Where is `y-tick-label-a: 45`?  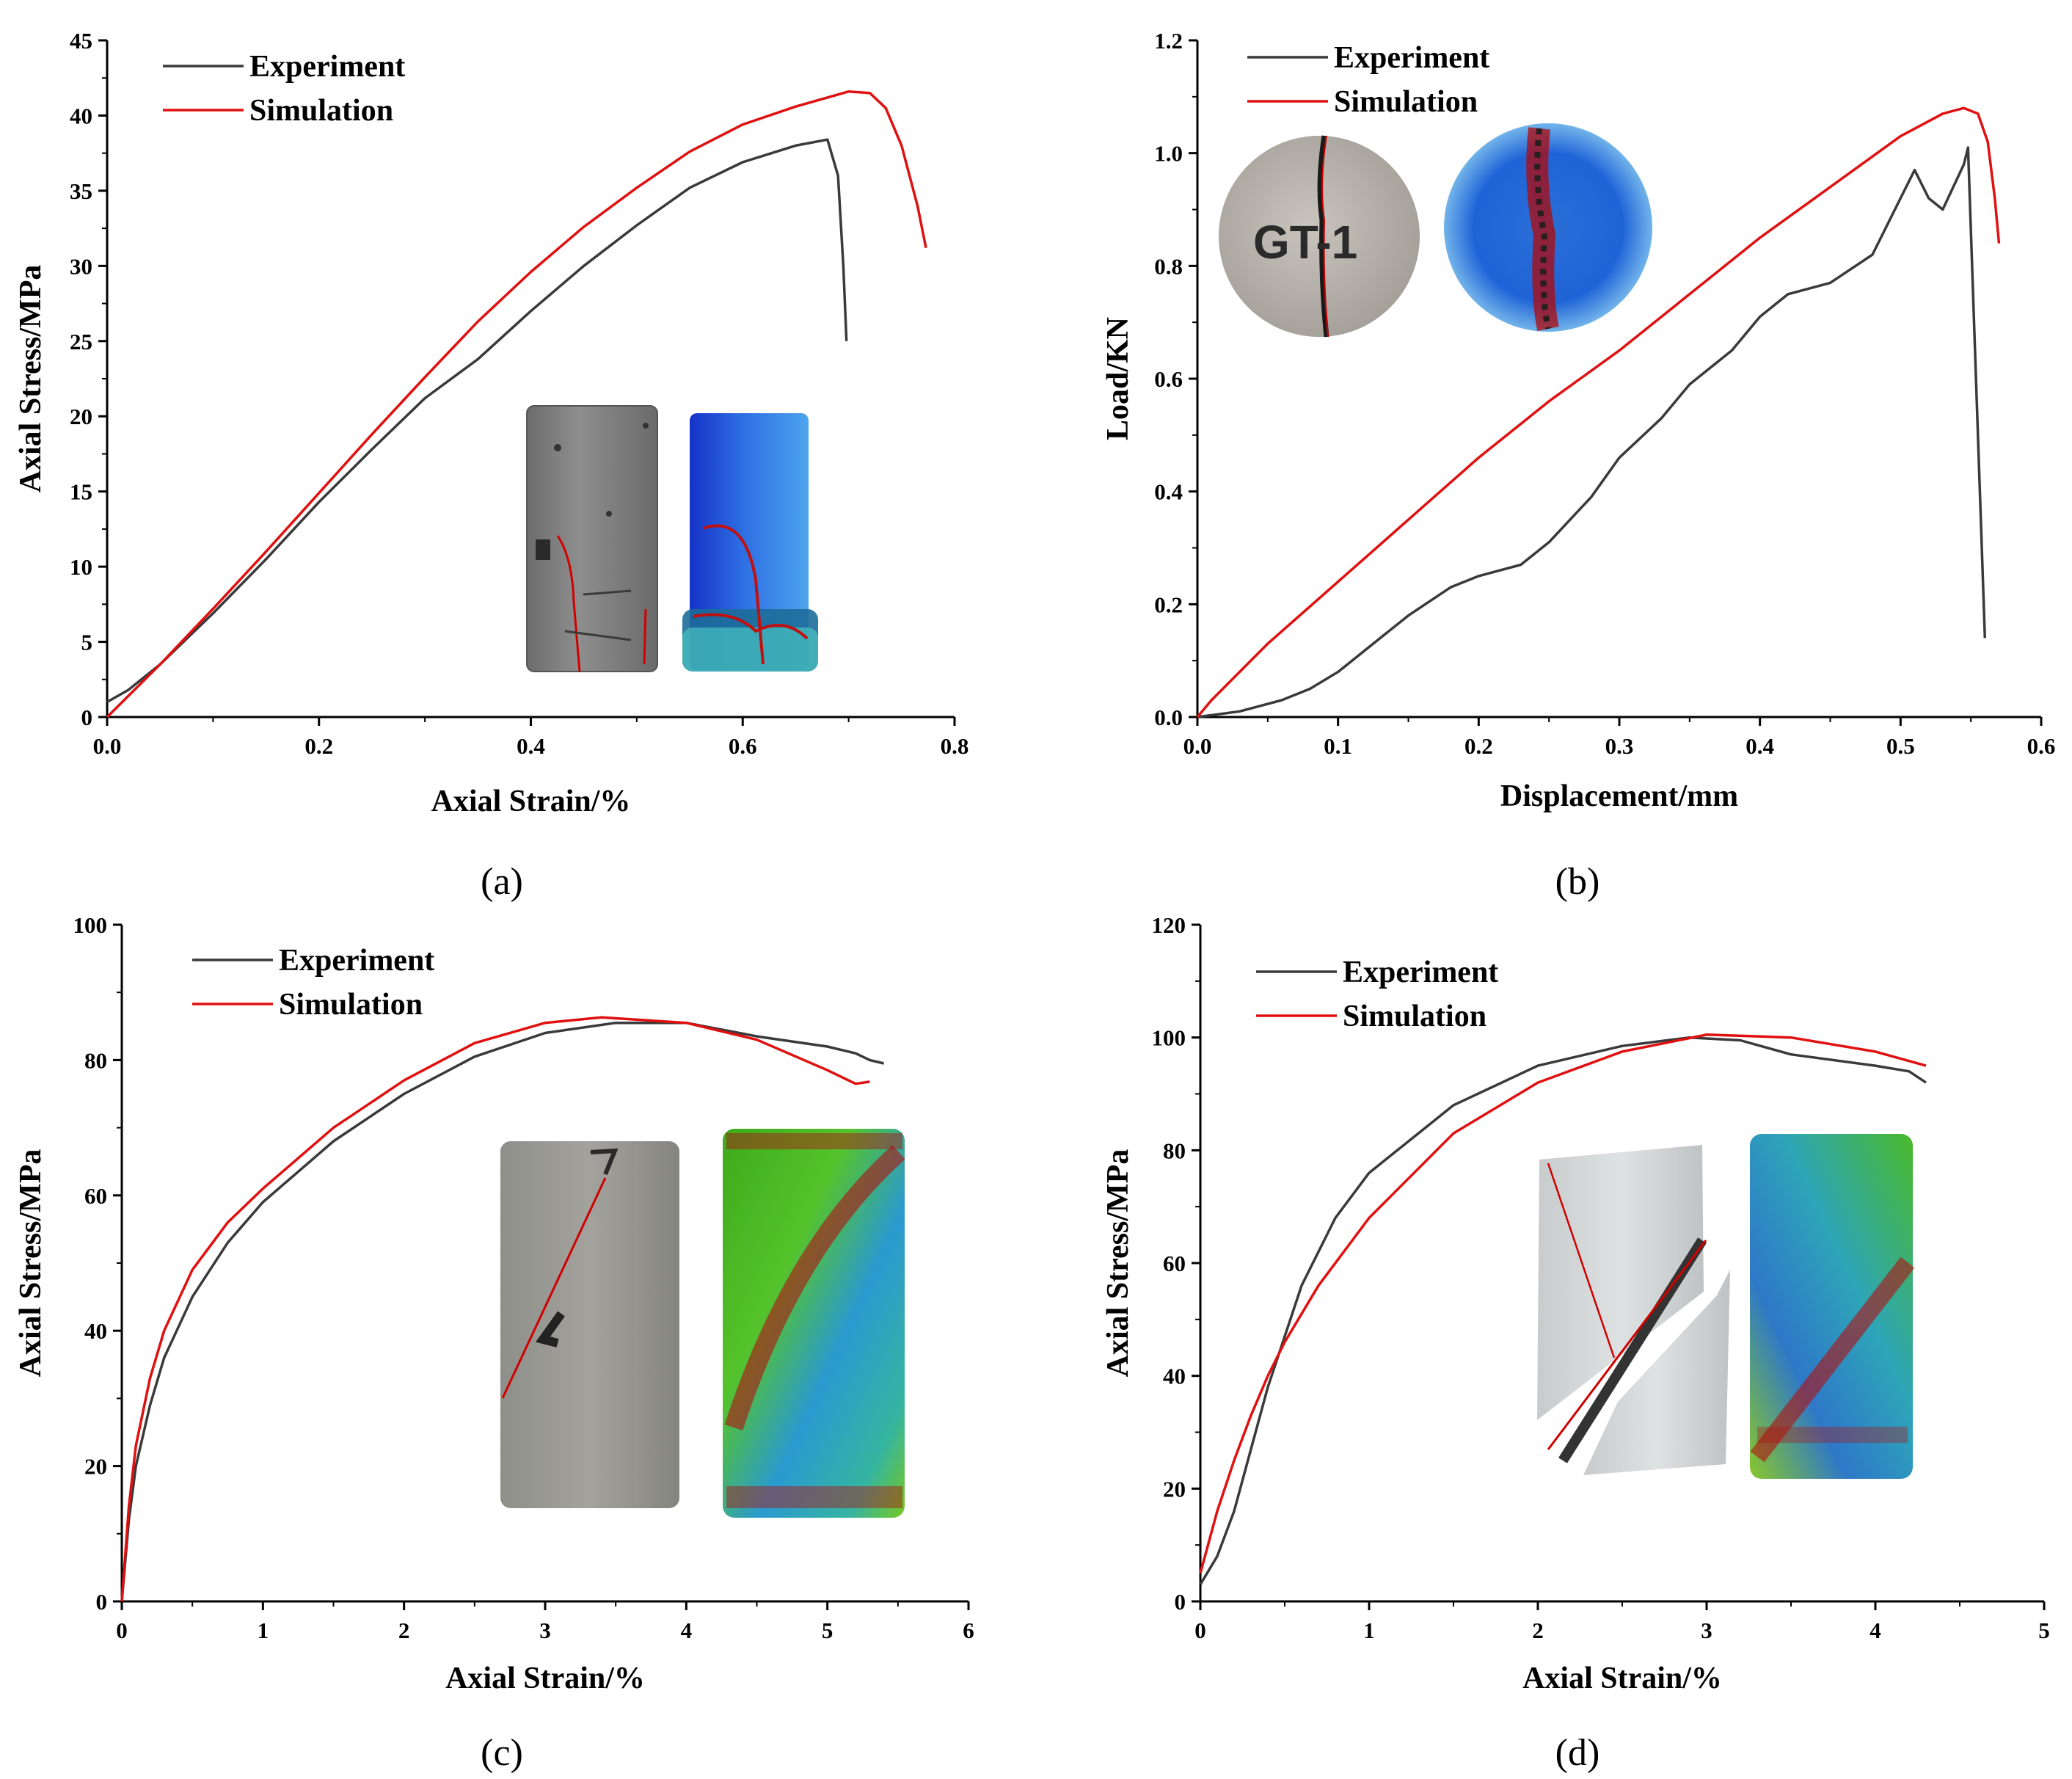 y-tick-label-a: 45 is located at coordinates (81, 41).